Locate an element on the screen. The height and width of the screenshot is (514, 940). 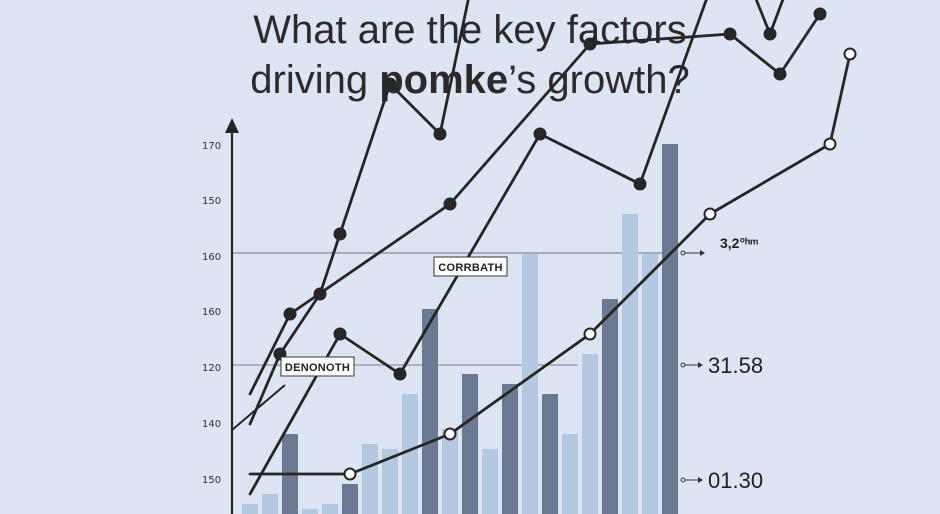
right-label-3: 01.30 is located at coordinates (721, 480).